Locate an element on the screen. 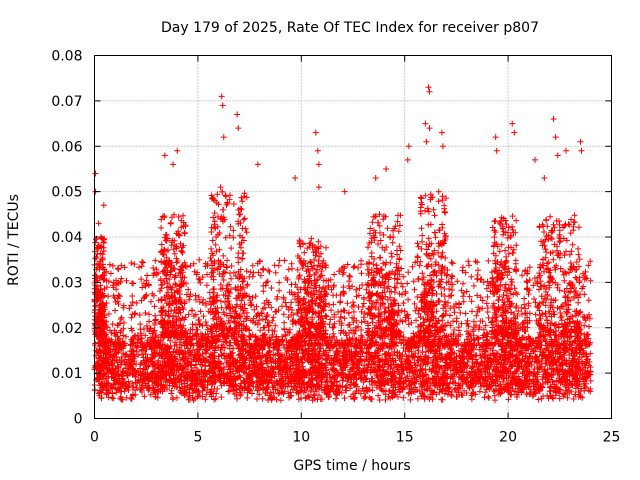 The height and width of the screenshot is (480, 640). y-axis-label: ROTI / TECUs is located at coordinates (14, 240).